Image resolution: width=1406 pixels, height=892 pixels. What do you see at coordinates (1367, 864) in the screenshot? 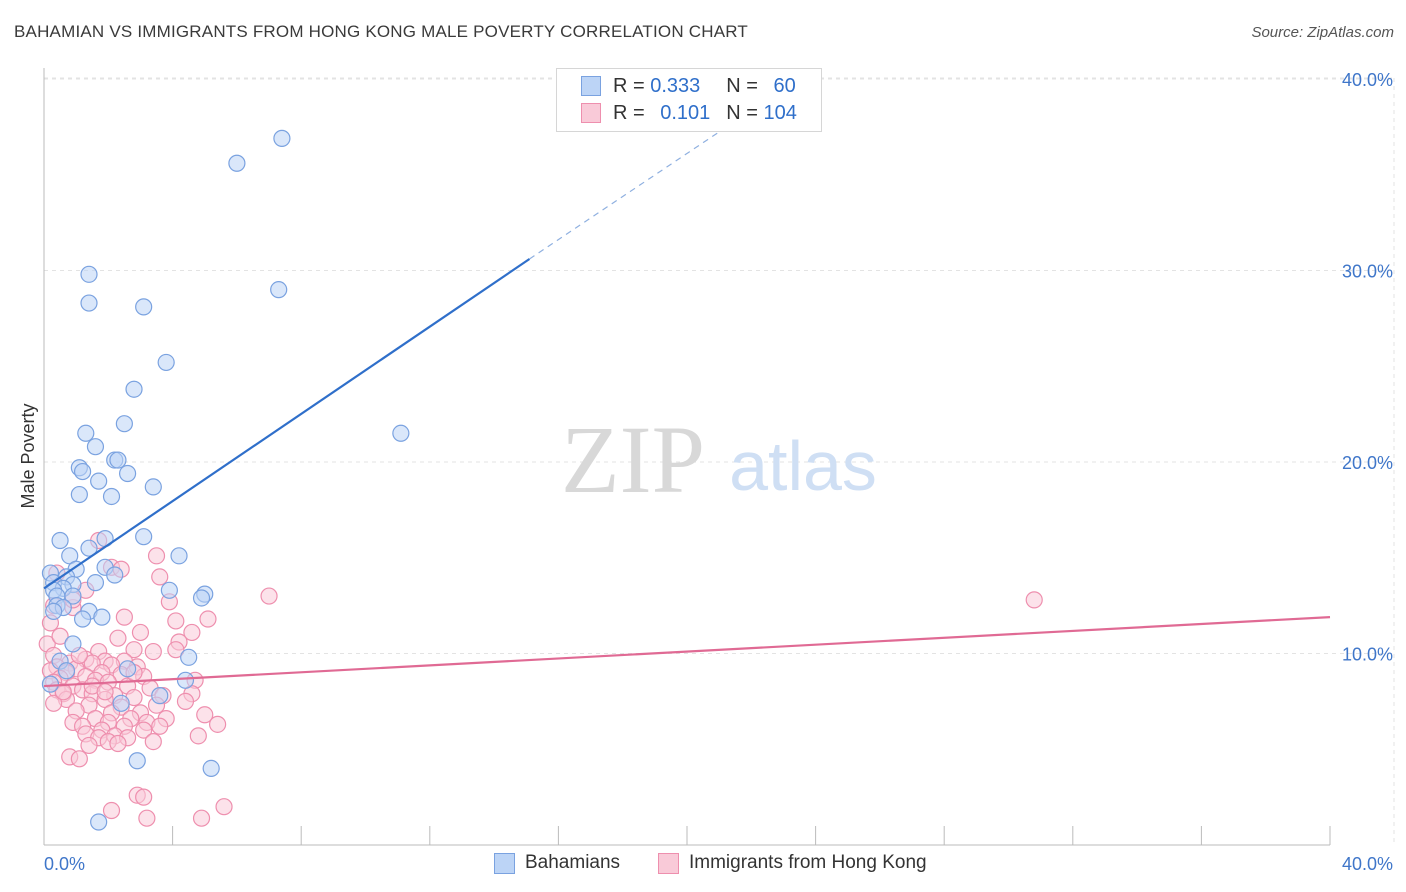
I see `x-tick-label-end: 40.0%` at bounding box center [1367, 864].